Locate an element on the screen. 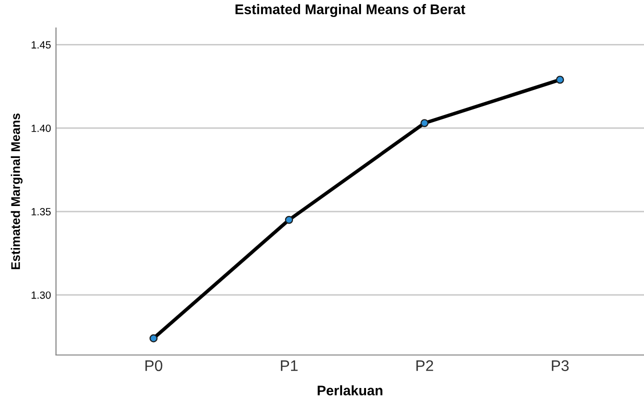  y-tick-label: 1.35 is located at coordinates (41, 212).